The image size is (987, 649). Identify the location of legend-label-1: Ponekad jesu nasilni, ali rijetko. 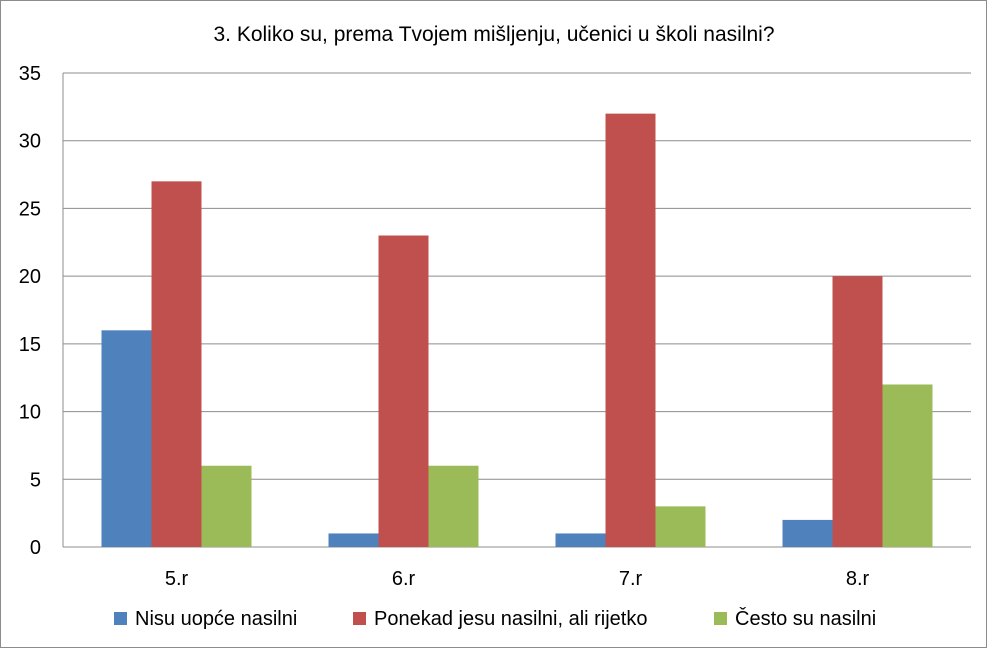
(511, 619).